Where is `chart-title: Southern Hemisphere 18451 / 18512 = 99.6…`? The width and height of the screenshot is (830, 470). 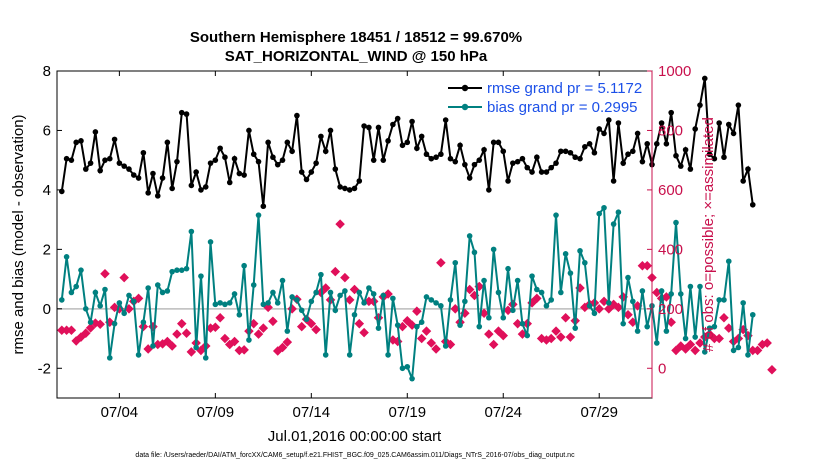 chart-title: Southern Hemisphere 18451 / 18512 = 99.6… is located at coordinates (356, 37).